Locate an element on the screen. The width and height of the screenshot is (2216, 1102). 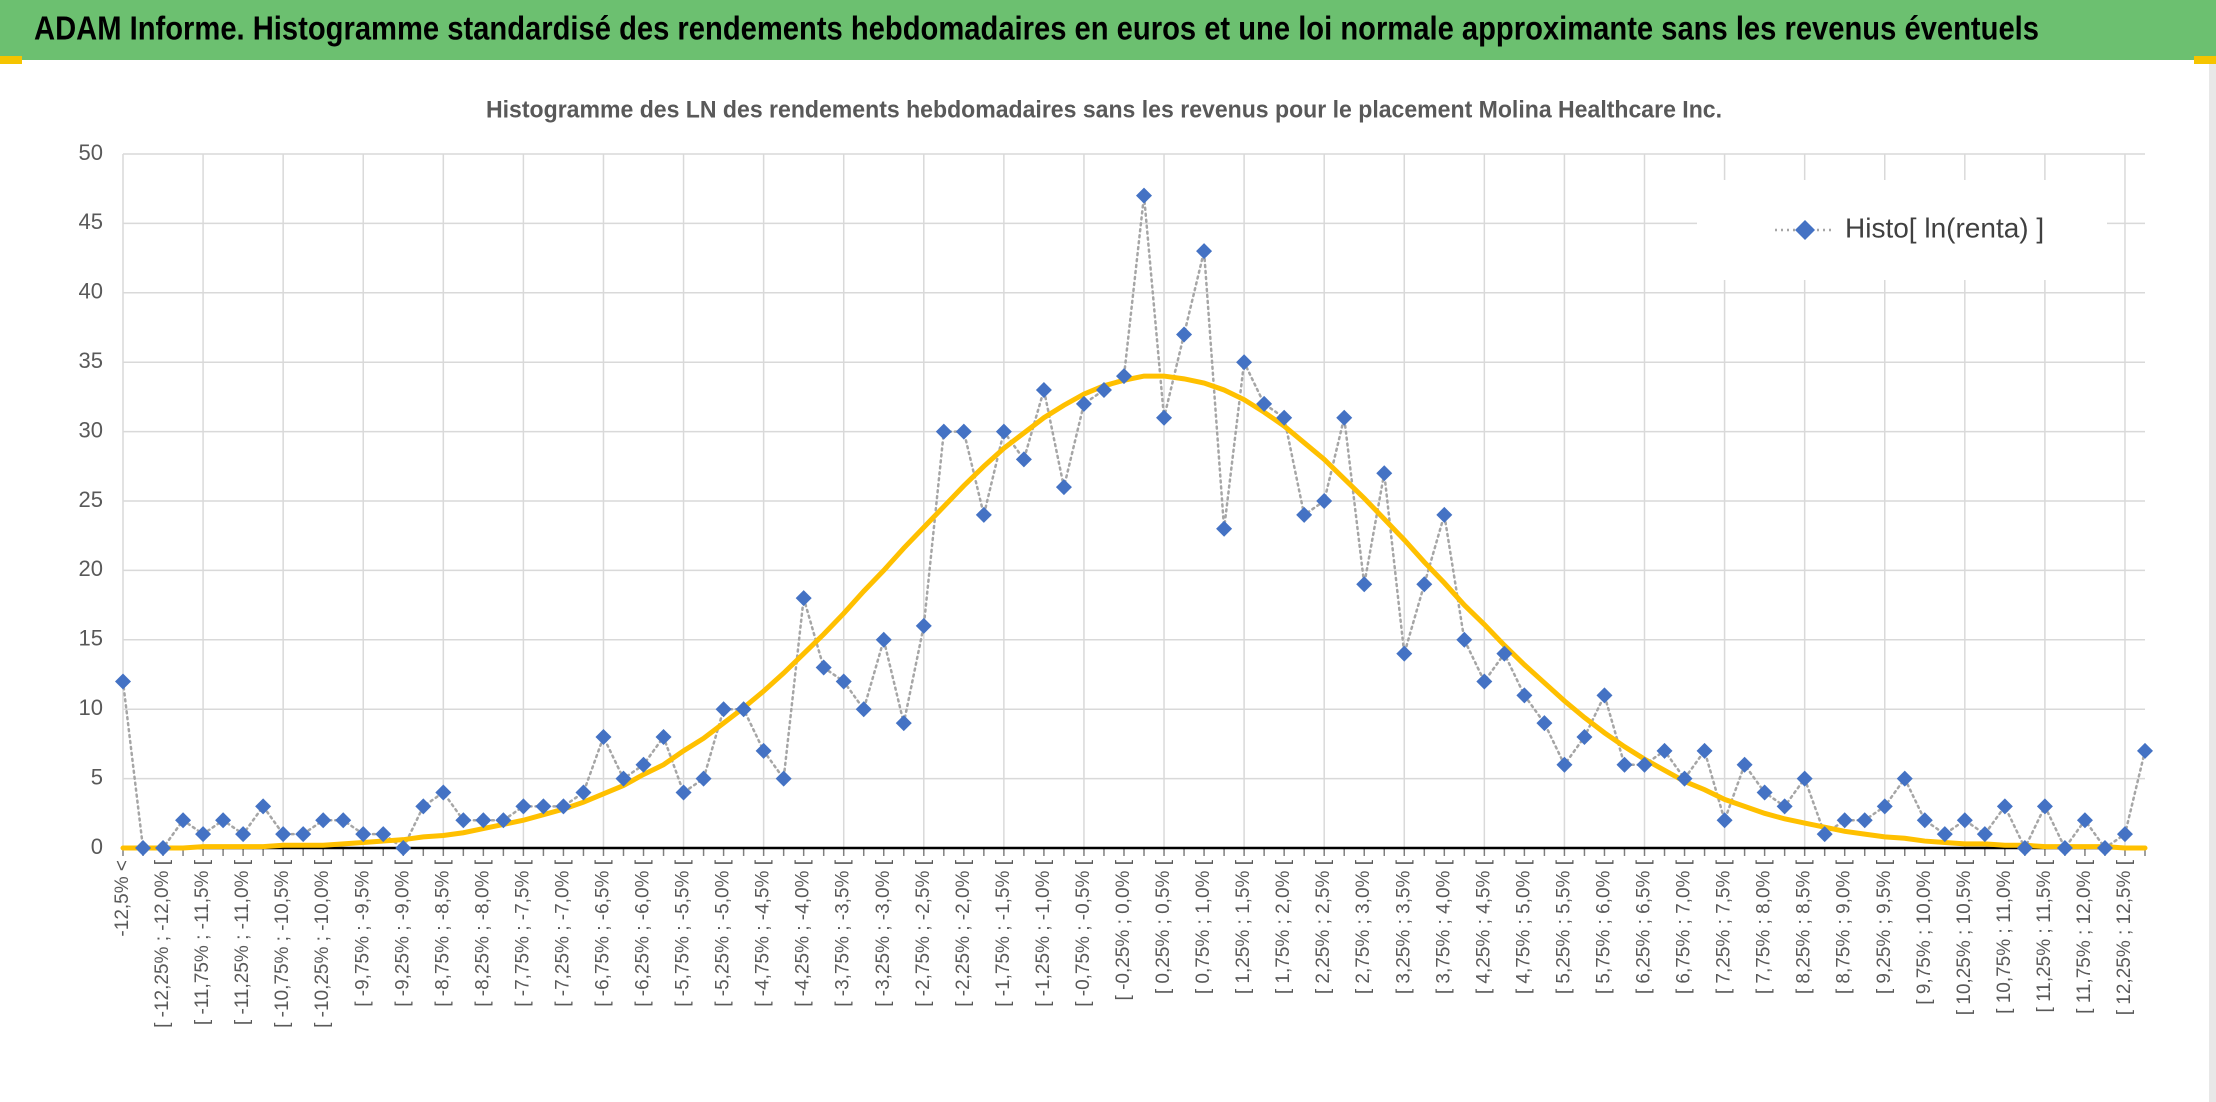
x-tick-label: [ -6,75% ; -6,5% [ is located at coordinates (602, 933).